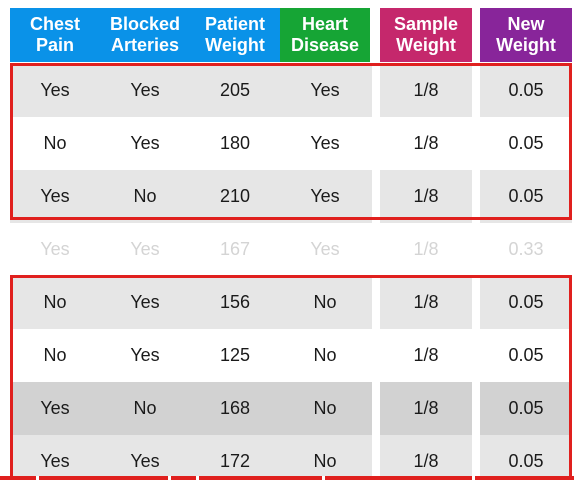 Image resolution: width=574 pixels, height=496 pixels. What do you see at coordinates (526, 45) in the screenshot?
I see `header-new-weight-line2: Weight` at bounding box center [526, 45].